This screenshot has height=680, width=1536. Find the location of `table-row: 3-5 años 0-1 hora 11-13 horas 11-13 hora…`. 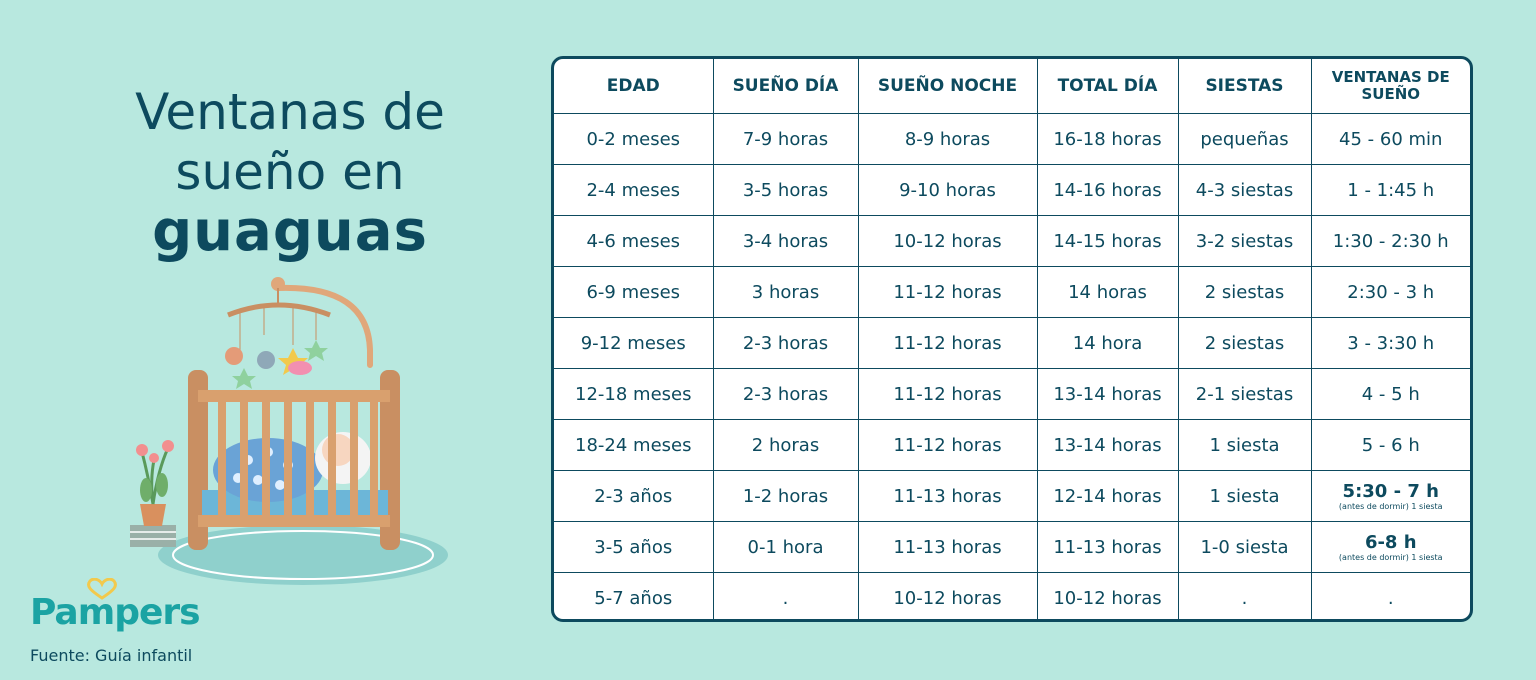

table-row: 3-5 años 0-1 hora 11-13 horas 11-13 hora… is located at coordinates (1012, 547).